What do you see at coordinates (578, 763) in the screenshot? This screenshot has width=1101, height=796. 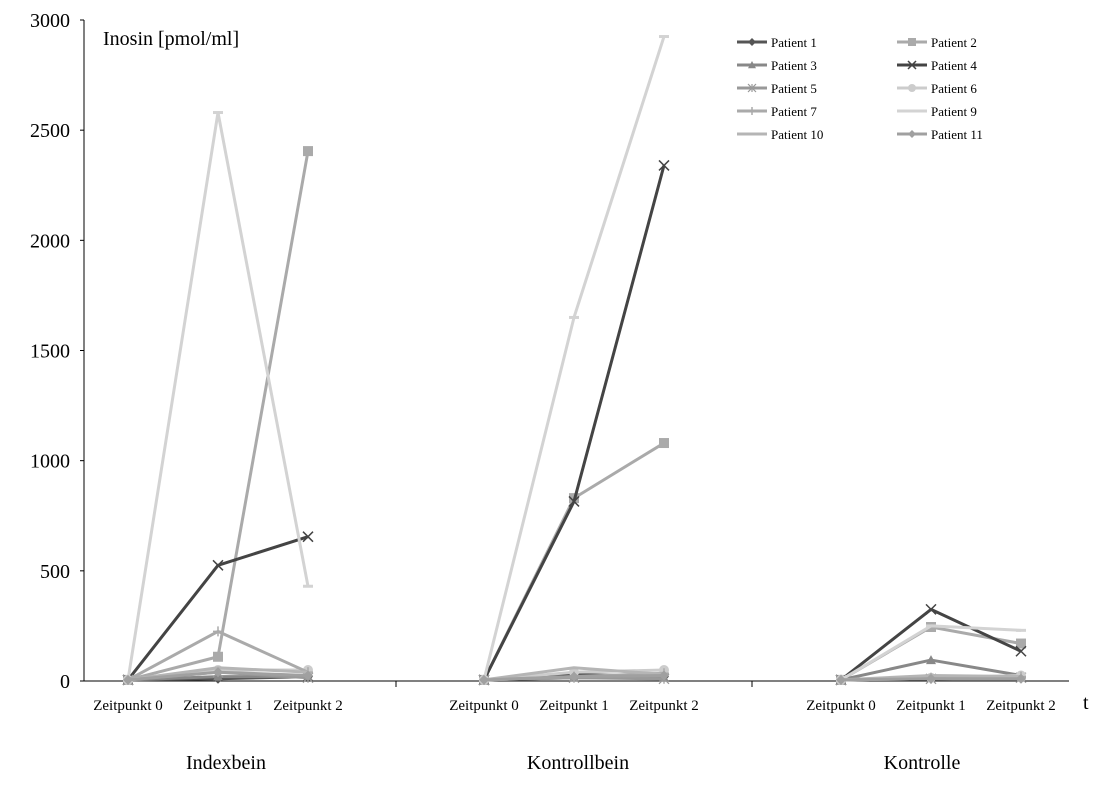 I see `x-group-label: Kontrollbein` at bounding box center [578, 763].